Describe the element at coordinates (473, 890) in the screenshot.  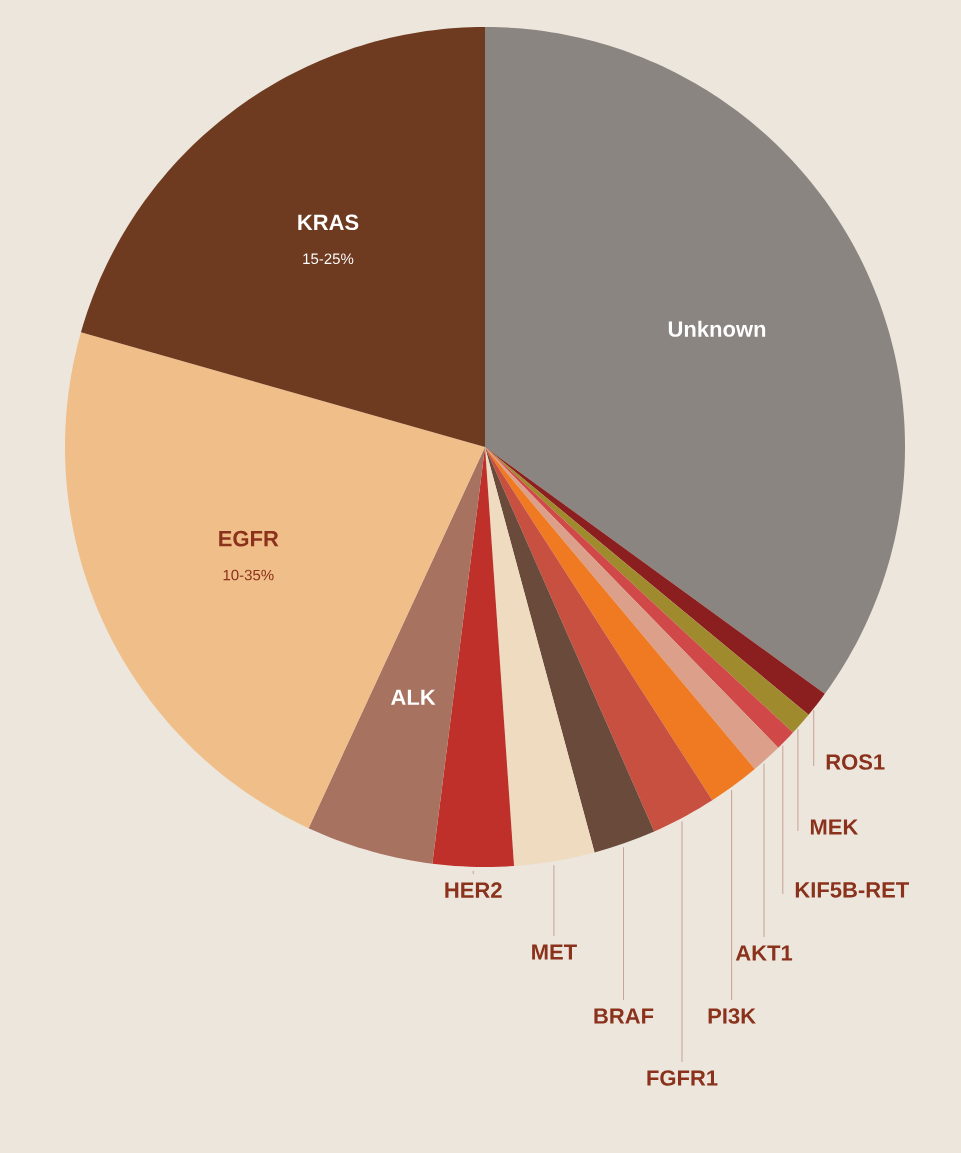
I see `slice-label: HER2` at that location.